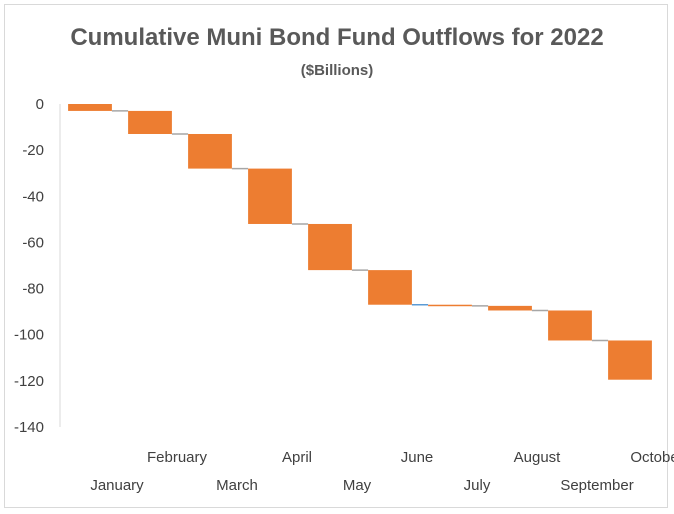 This screenshot has width=674, height=514. What do you see at coordinates (477, 485) in the screenshot?
I see `x-tick-label: July` at bounding box center [477, 485].